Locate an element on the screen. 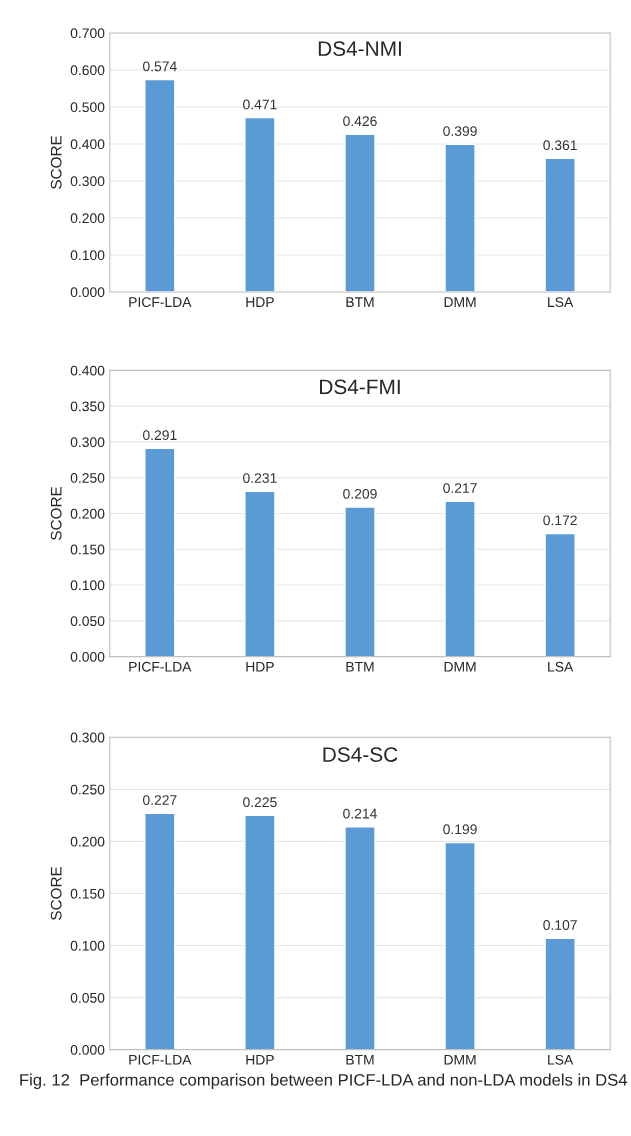  data-label: 0.574 is located at coordinates (160, 66).